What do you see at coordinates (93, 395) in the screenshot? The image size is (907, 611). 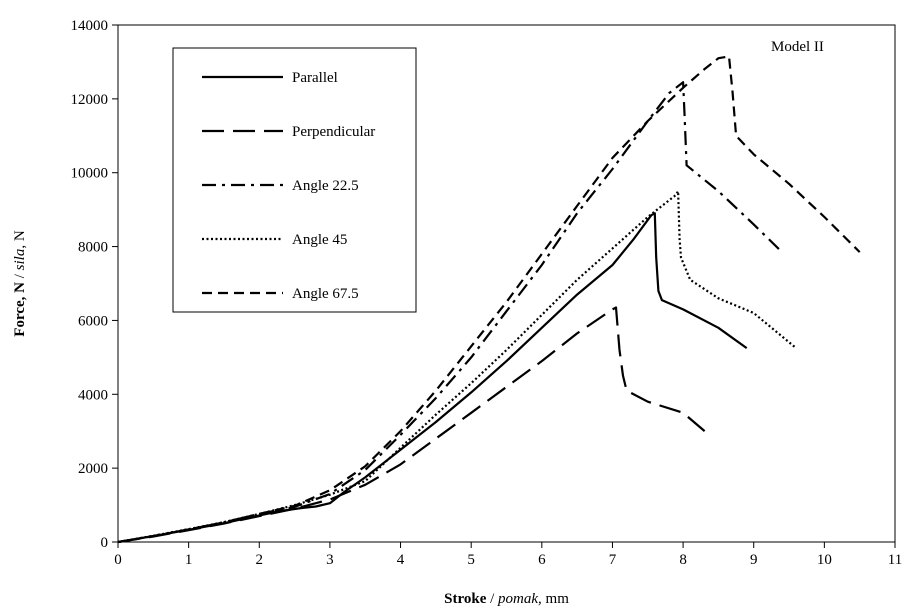 I see `y-tick-label: 4000` at bounding box center [93, 395].